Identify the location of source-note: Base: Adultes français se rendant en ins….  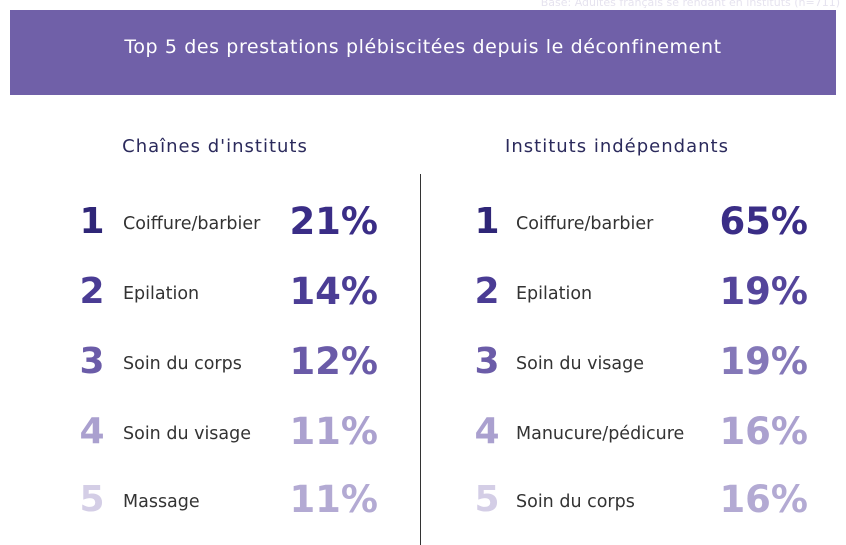
(690, 4).